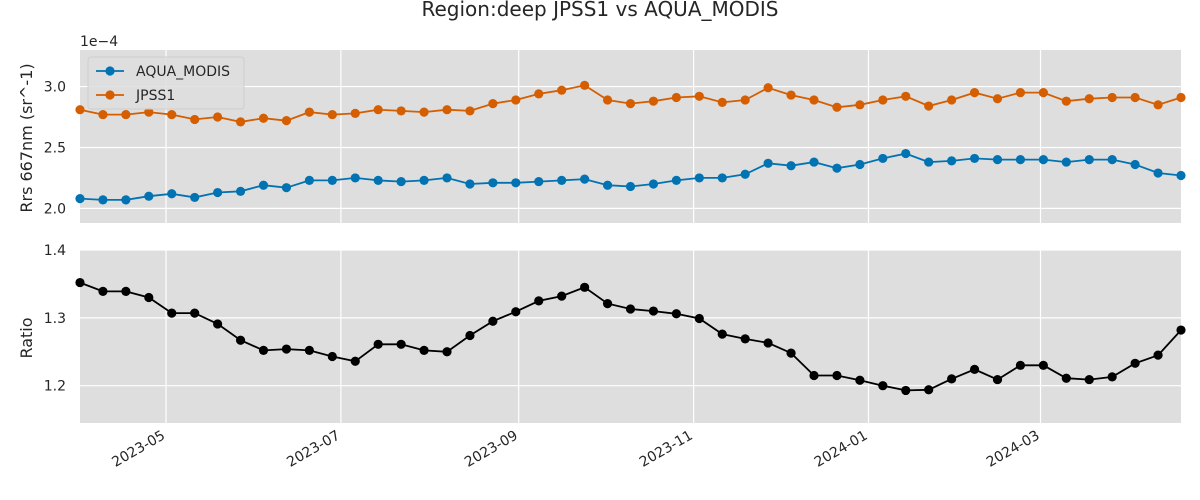  I want to click on legend: AQUA_MODIS JPSS1, so click(166, 83).